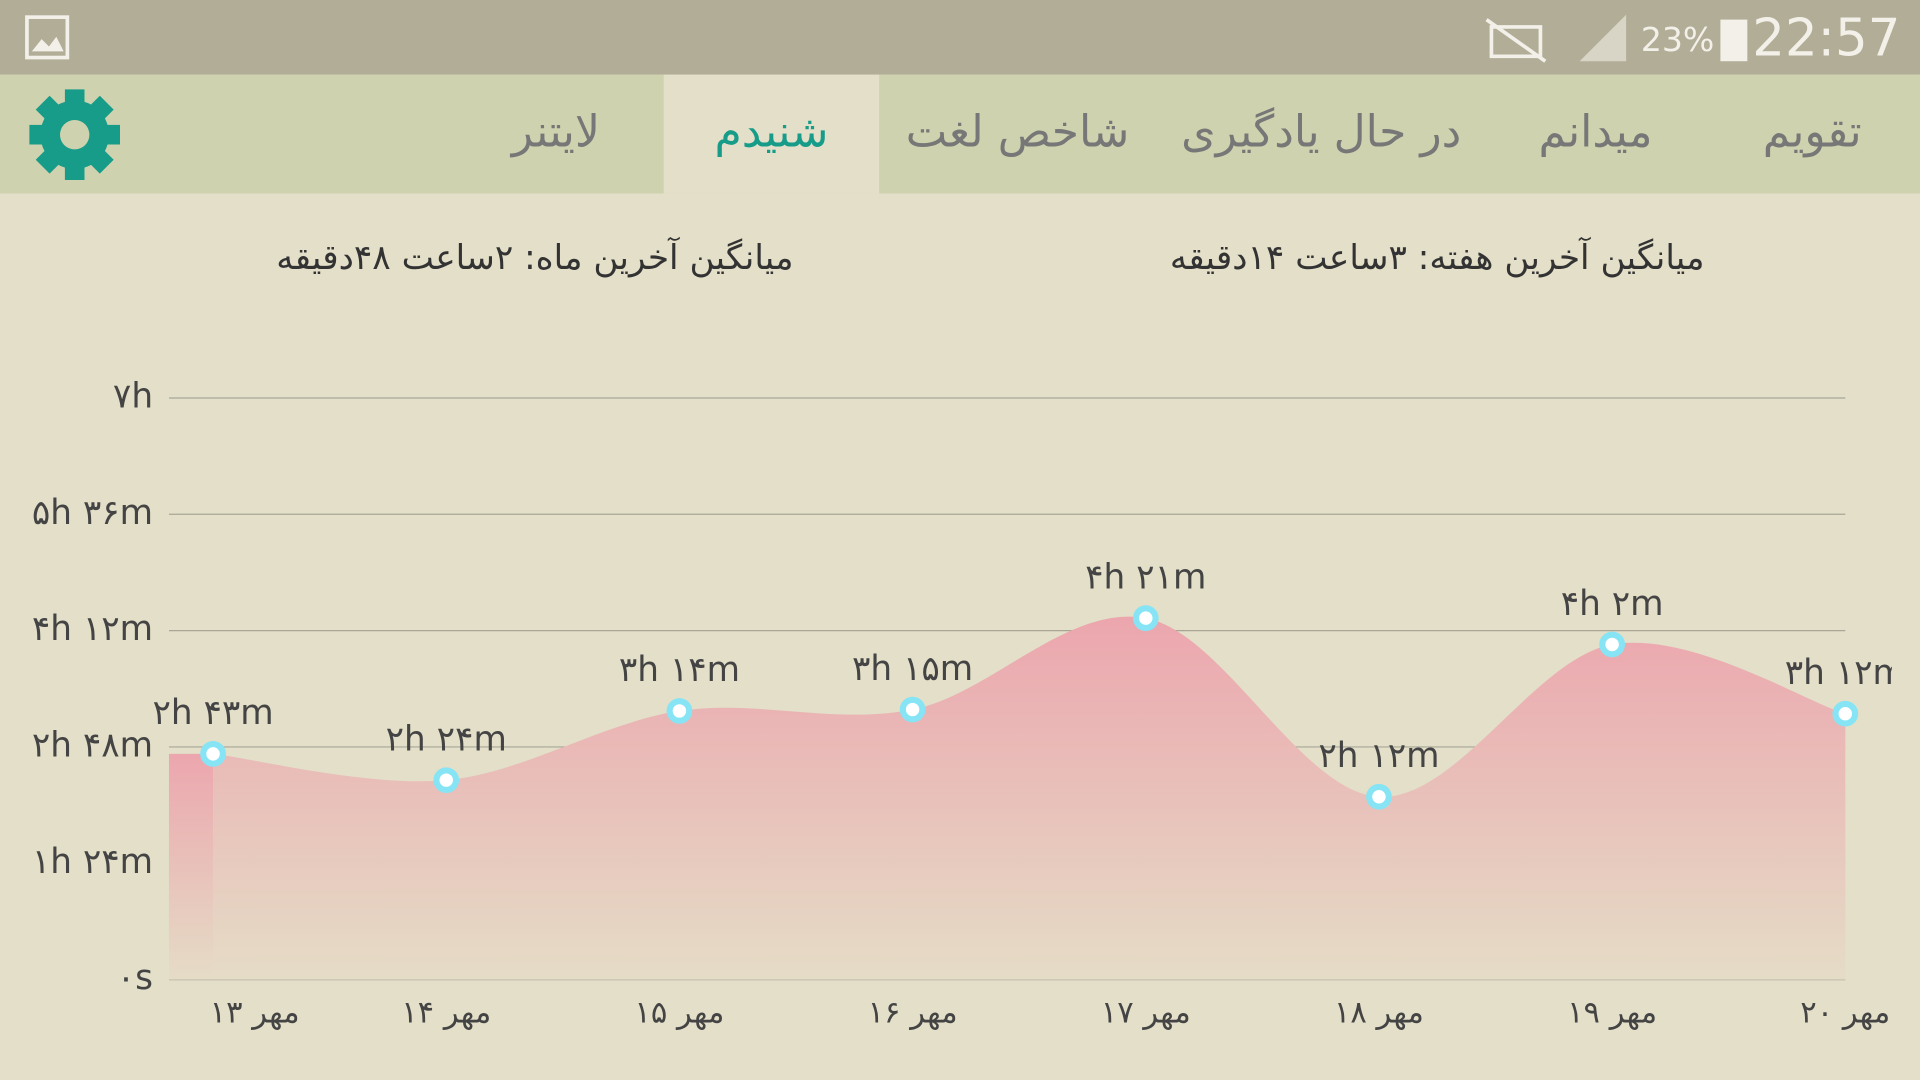 The height and width of the screenshot is (1080, 1920). Describe the element at coordinates (1812, 132) in the screenshot. I see `tab: تقویم` at that location.